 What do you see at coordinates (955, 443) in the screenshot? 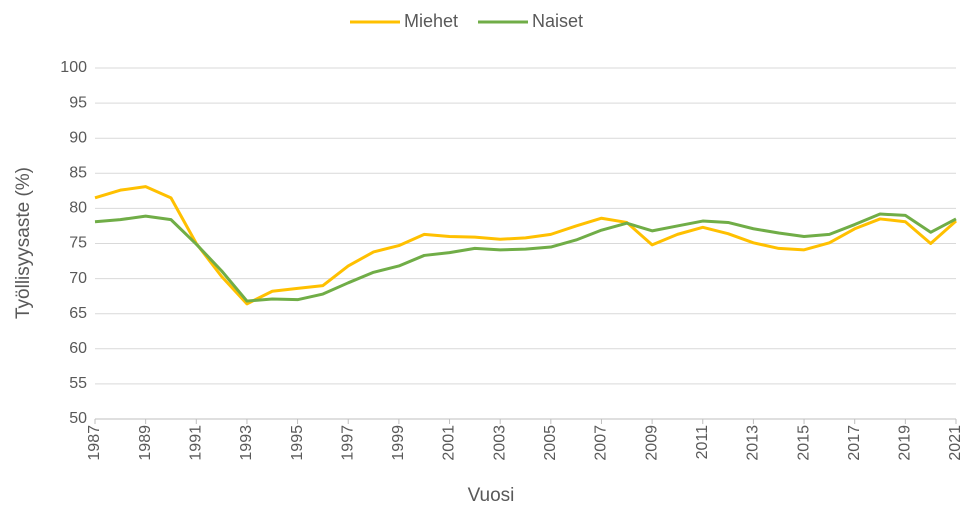
I see `x-tick-label: 2021` at bounding box center [955, 443].